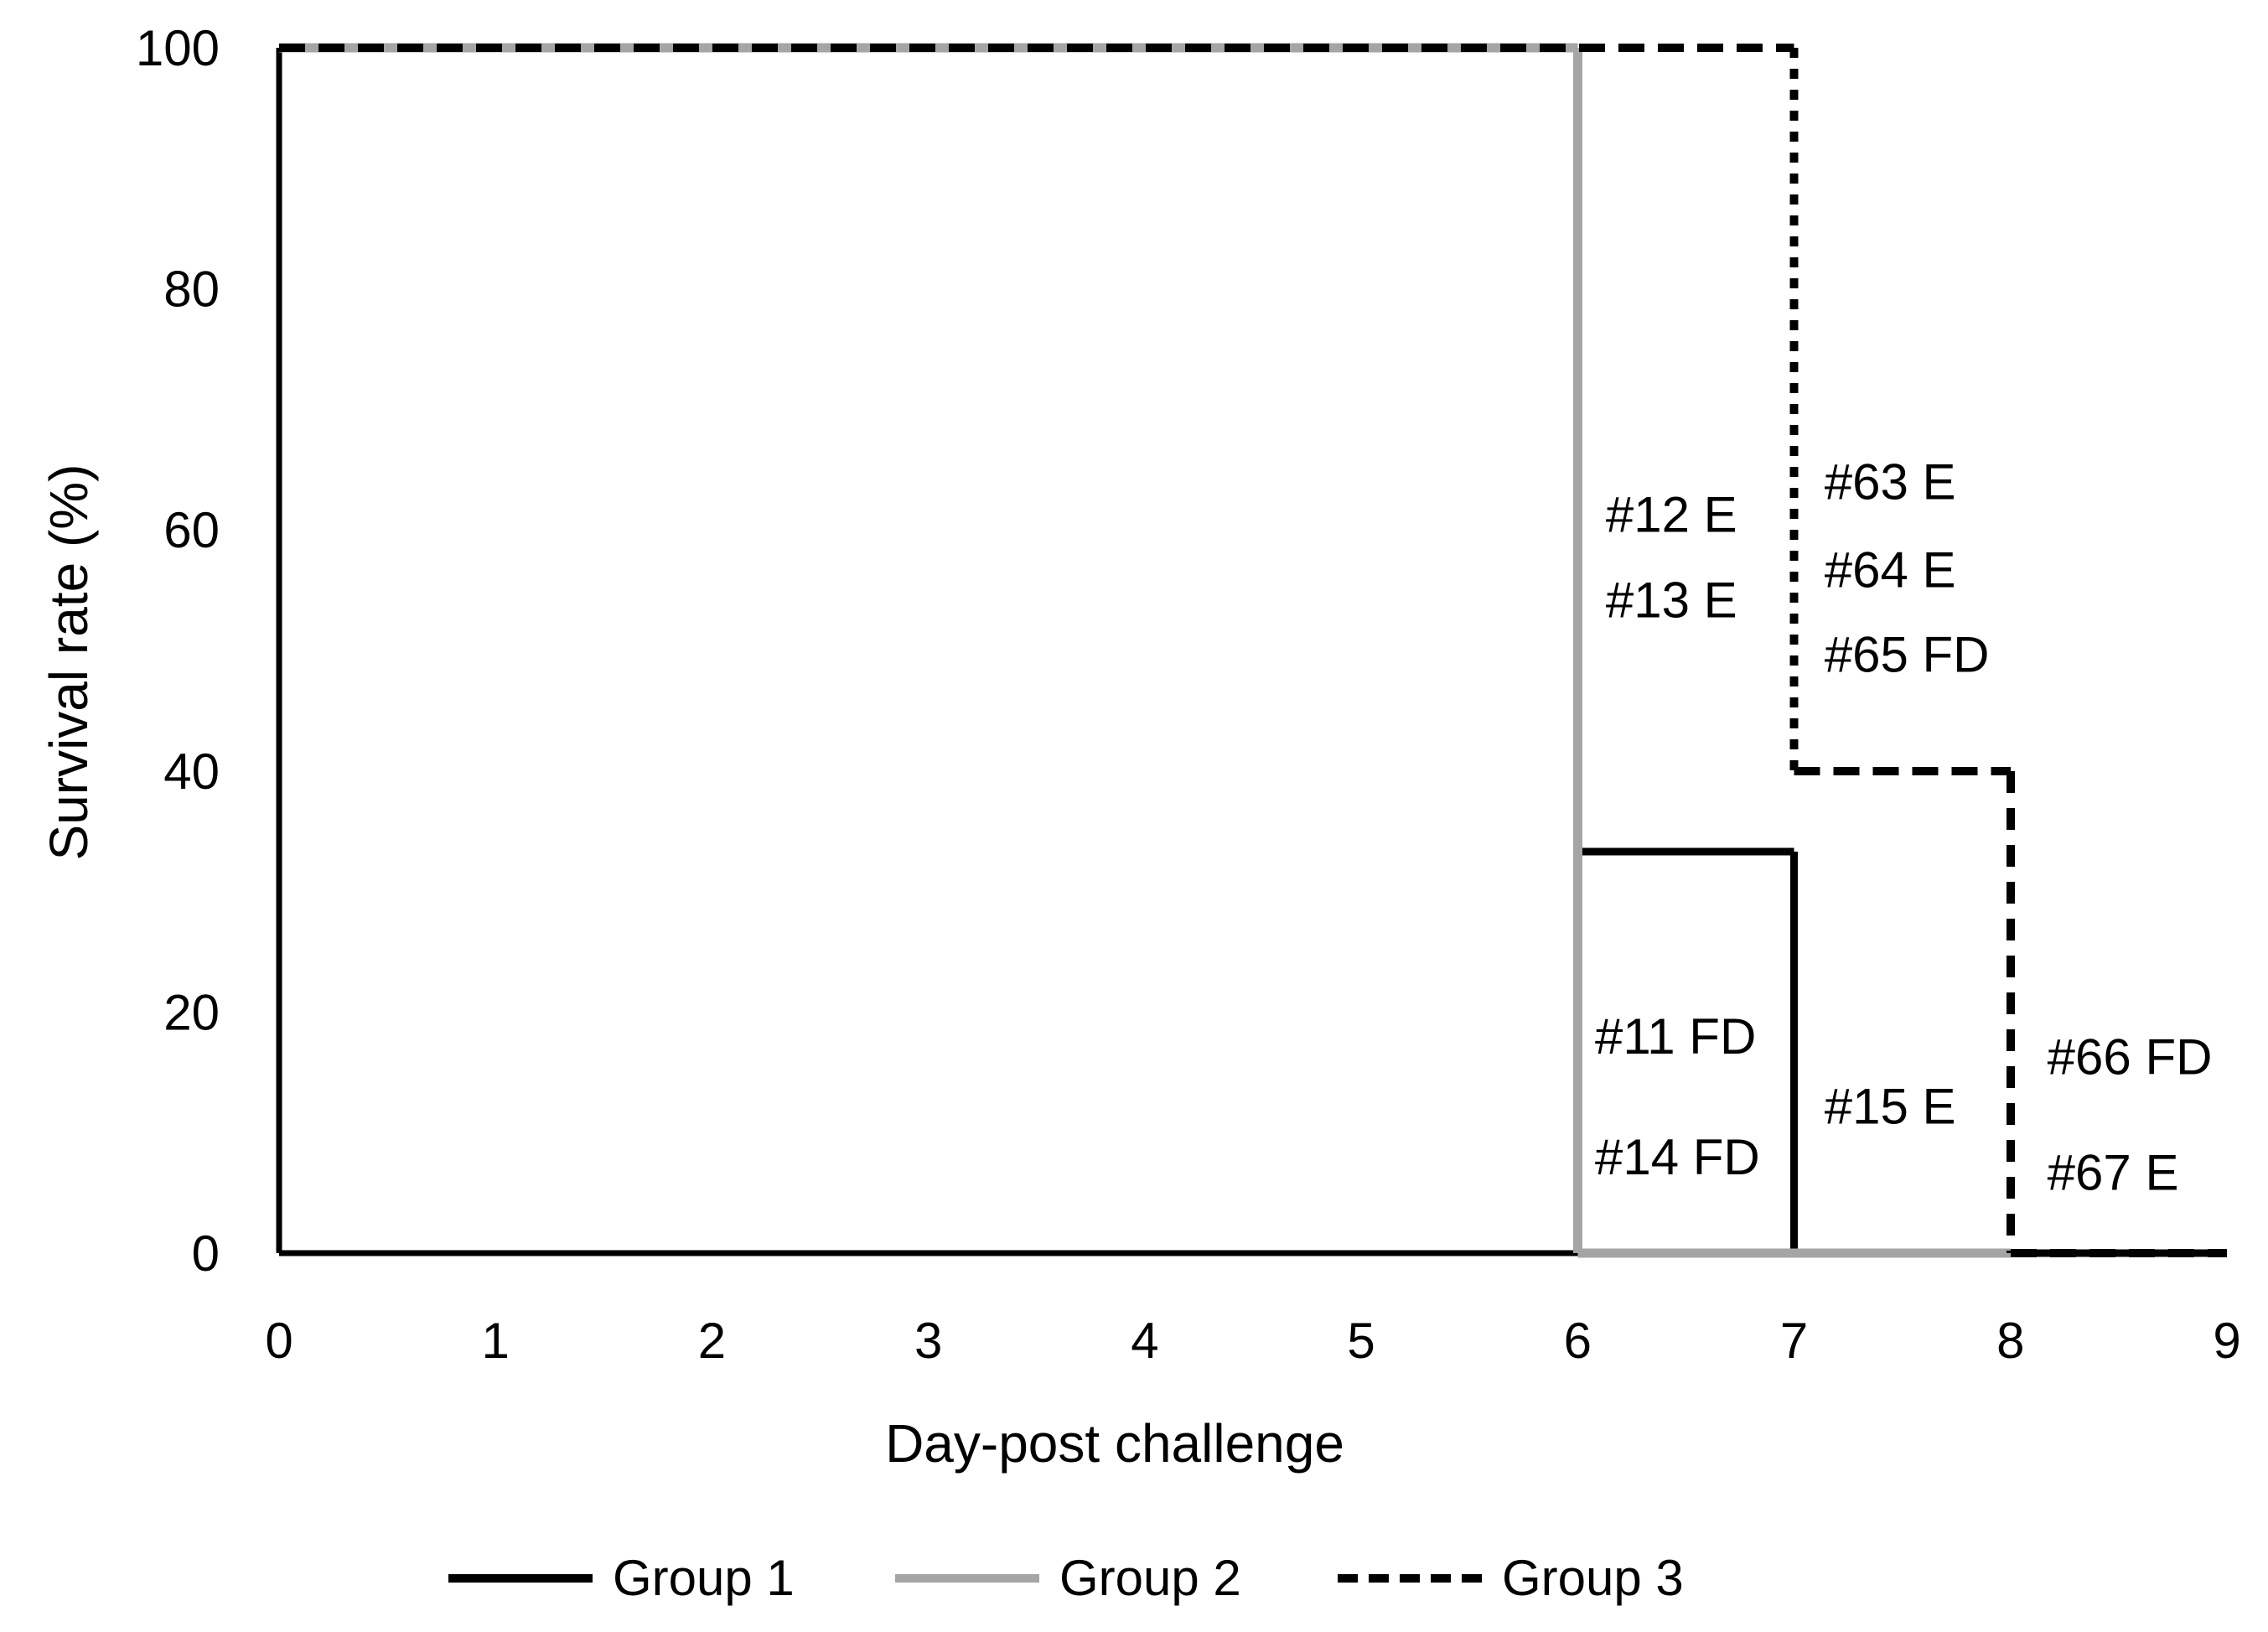  I want to click on x-tick-label: 6, so click(1578, 1341).